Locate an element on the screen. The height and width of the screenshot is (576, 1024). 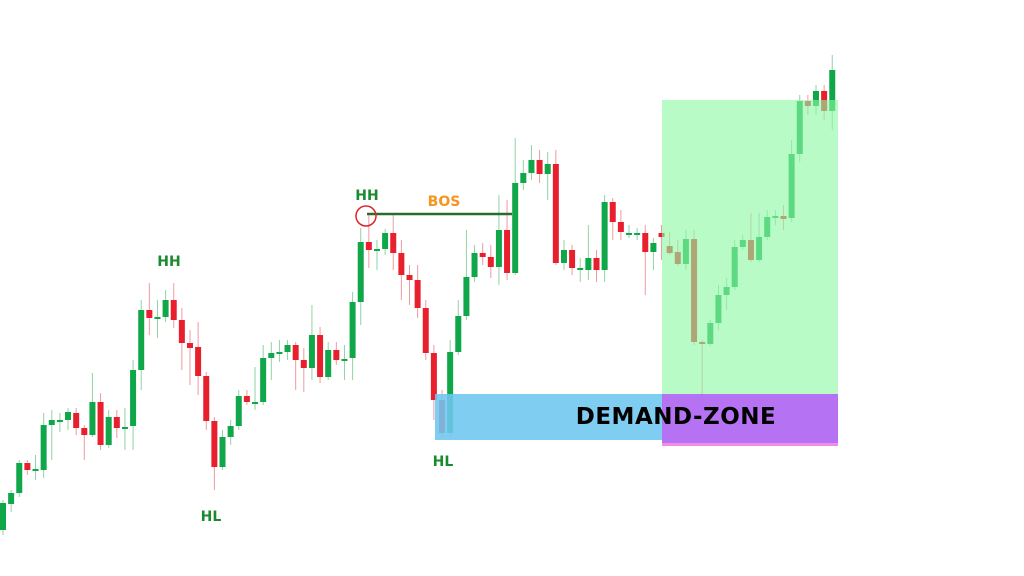
demand-zone is located at coordinates (548, 417).